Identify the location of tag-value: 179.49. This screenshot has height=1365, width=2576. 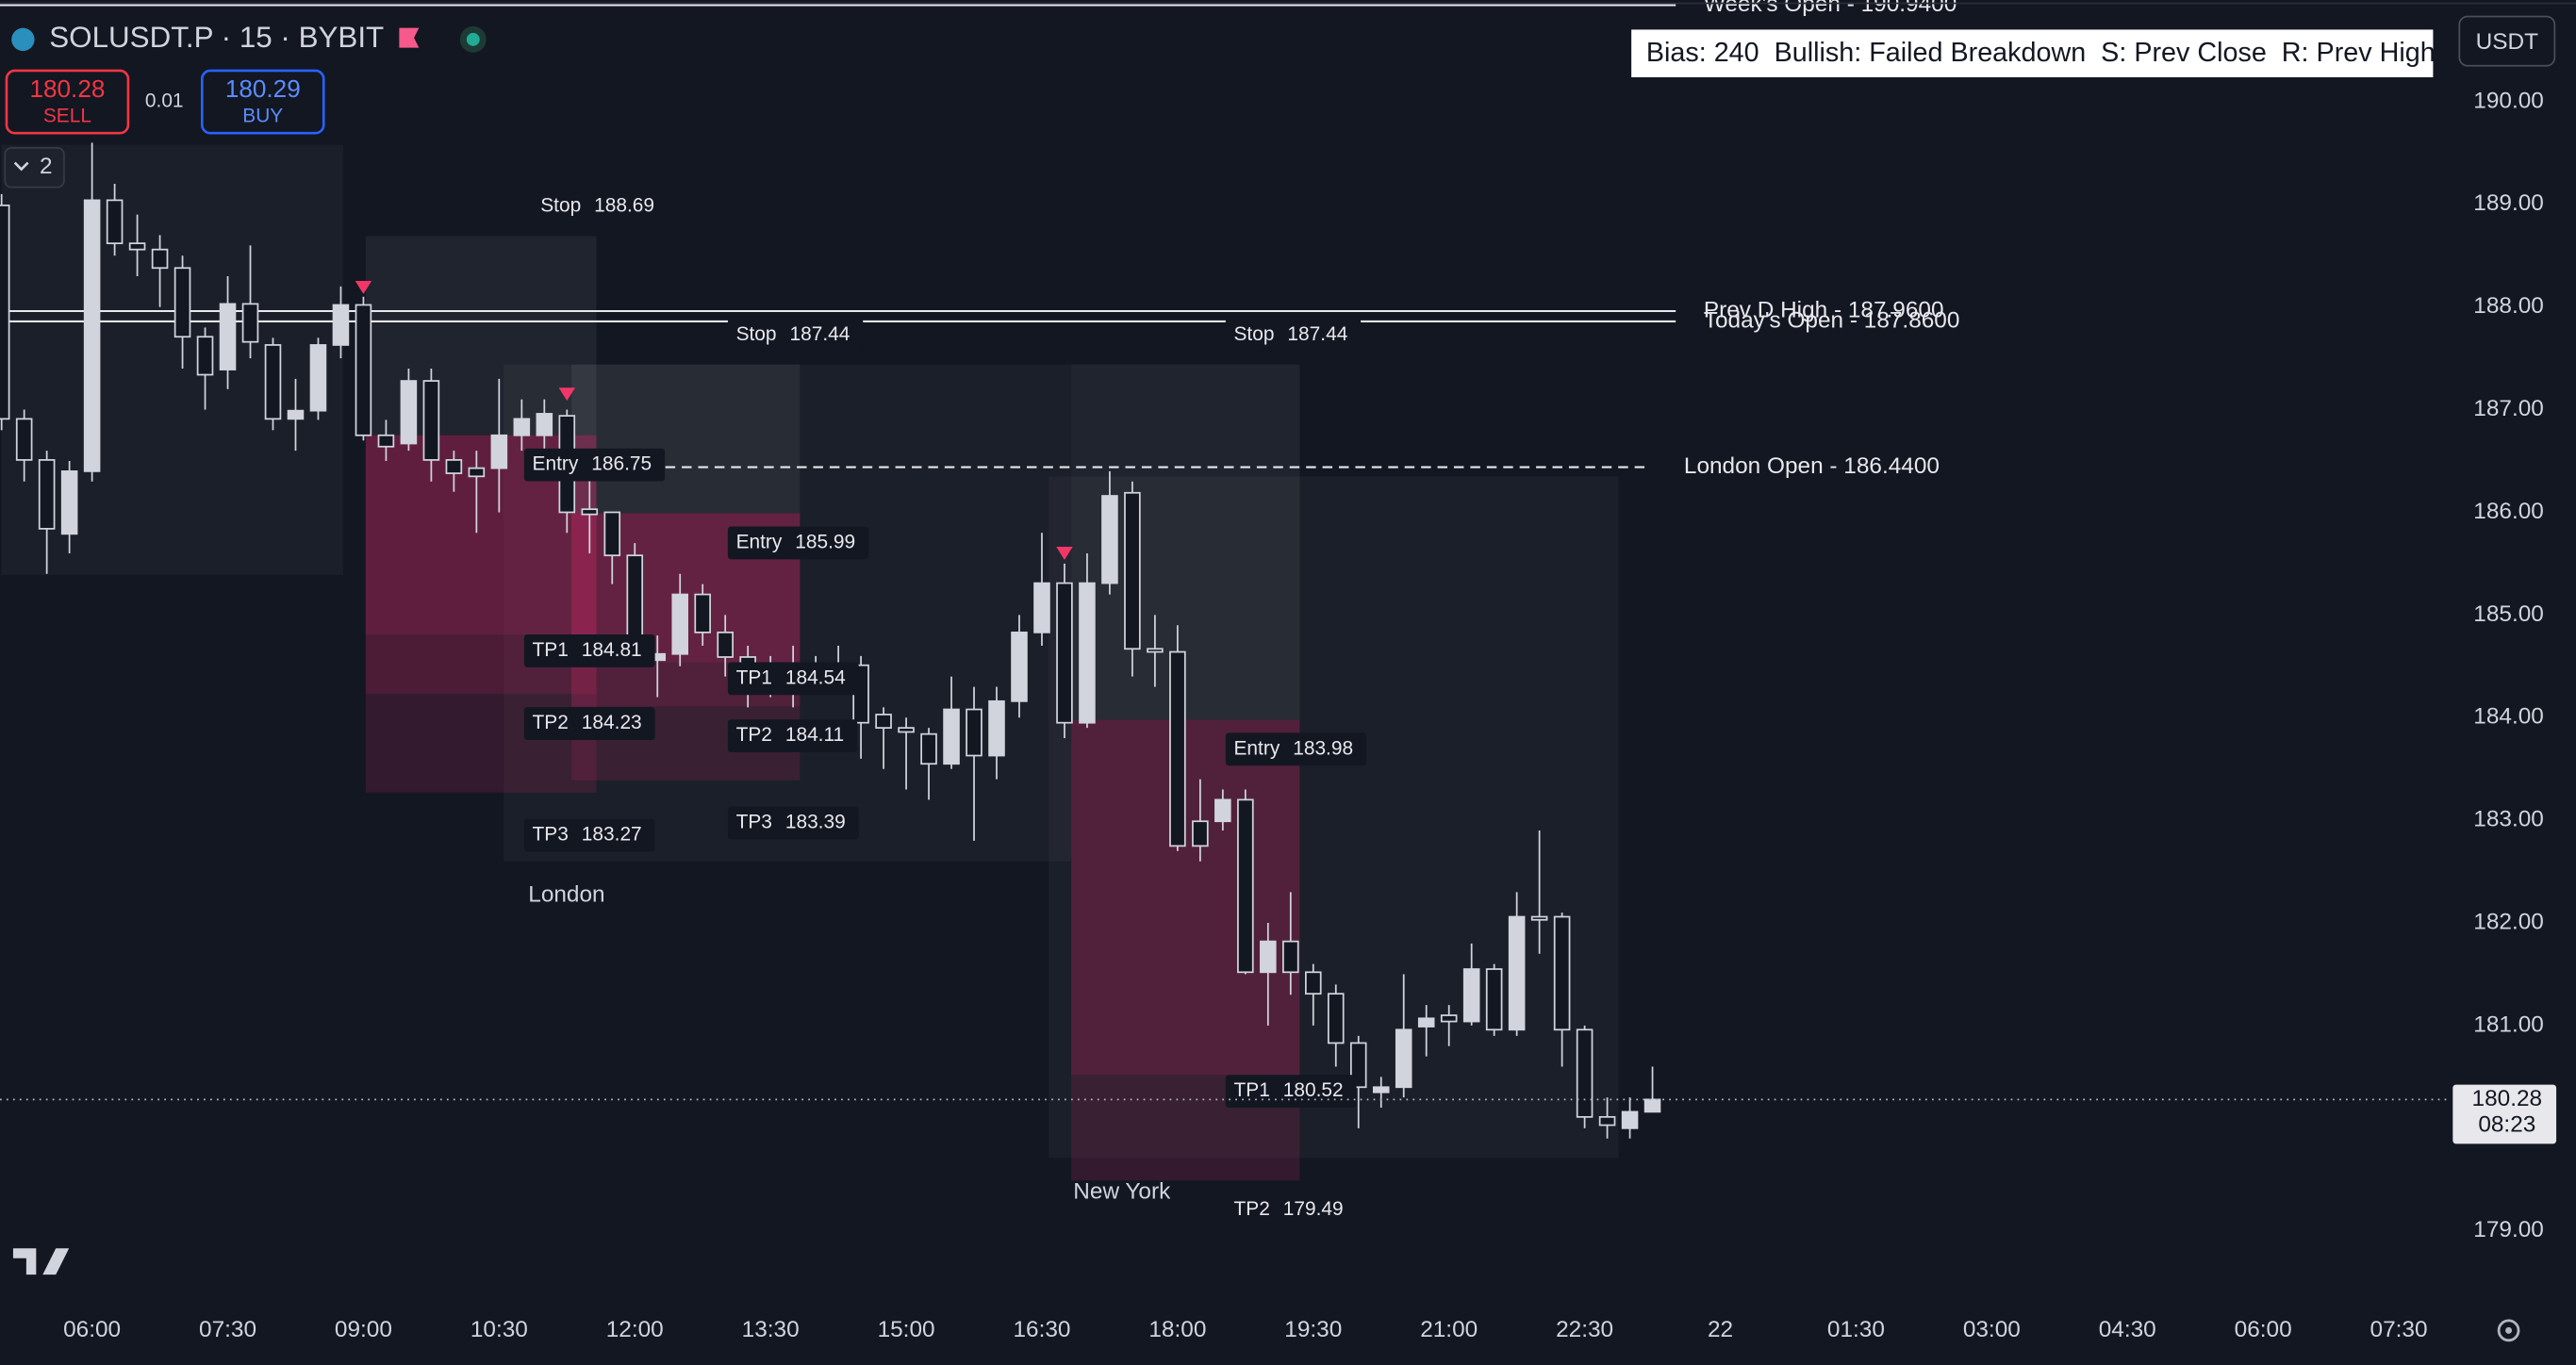
(1313, 1209).